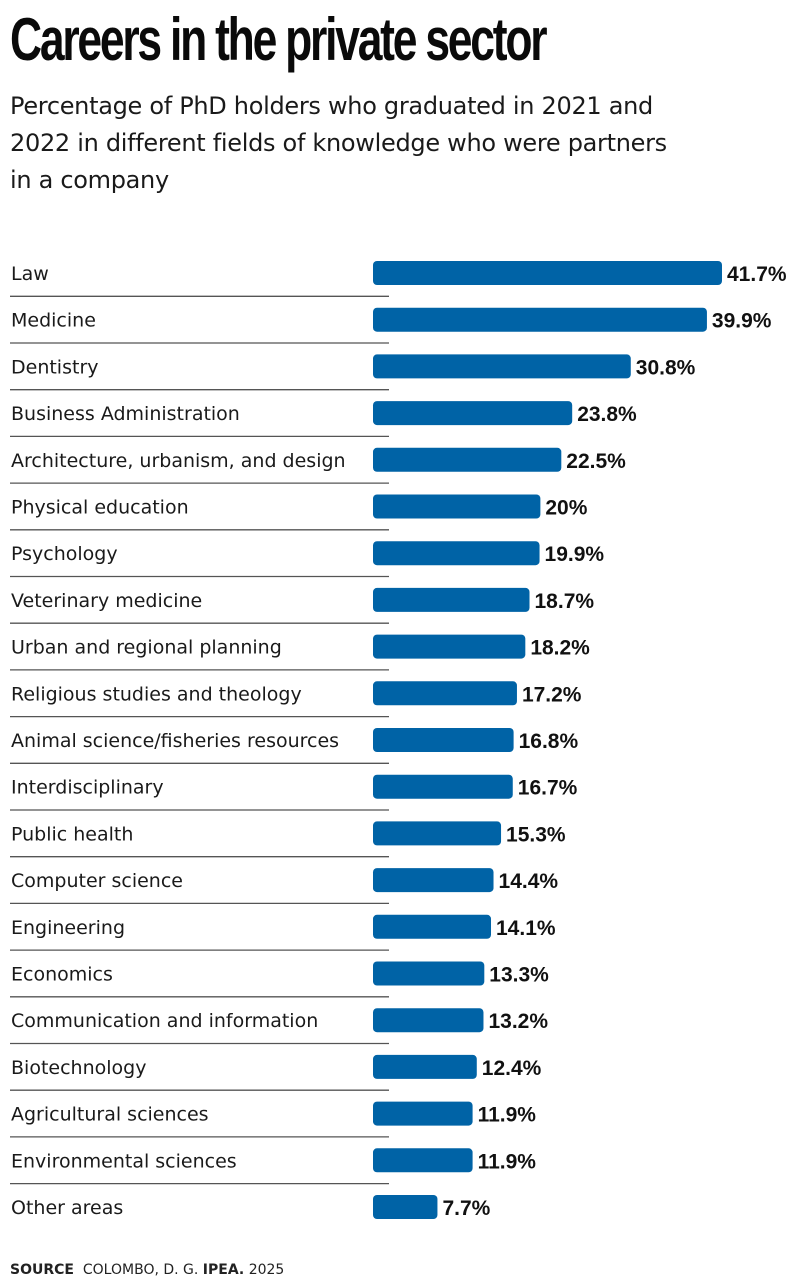 This screenshot has width=800, height=1282. I want to click on value-label: 15.3%, so click(536, 834).